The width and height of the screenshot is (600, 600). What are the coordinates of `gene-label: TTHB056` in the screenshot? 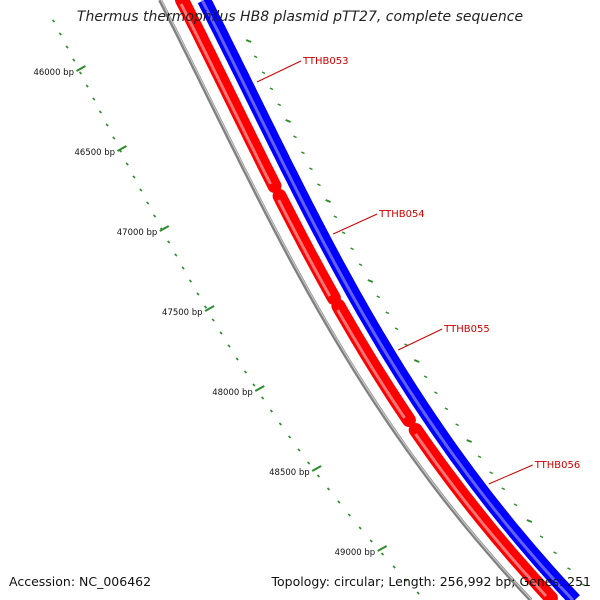 It's located at (557, 465).